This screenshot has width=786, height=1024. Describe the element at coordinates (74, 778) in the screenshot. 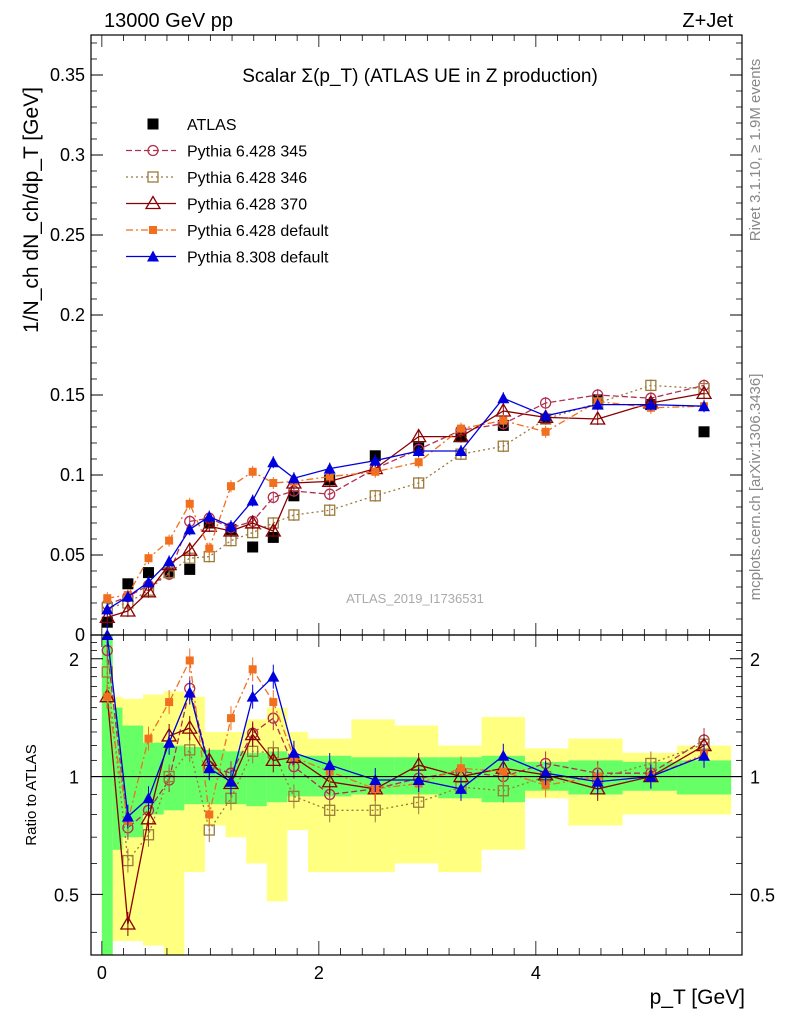

I see `ratio-y-tick-label: 1` at that location.